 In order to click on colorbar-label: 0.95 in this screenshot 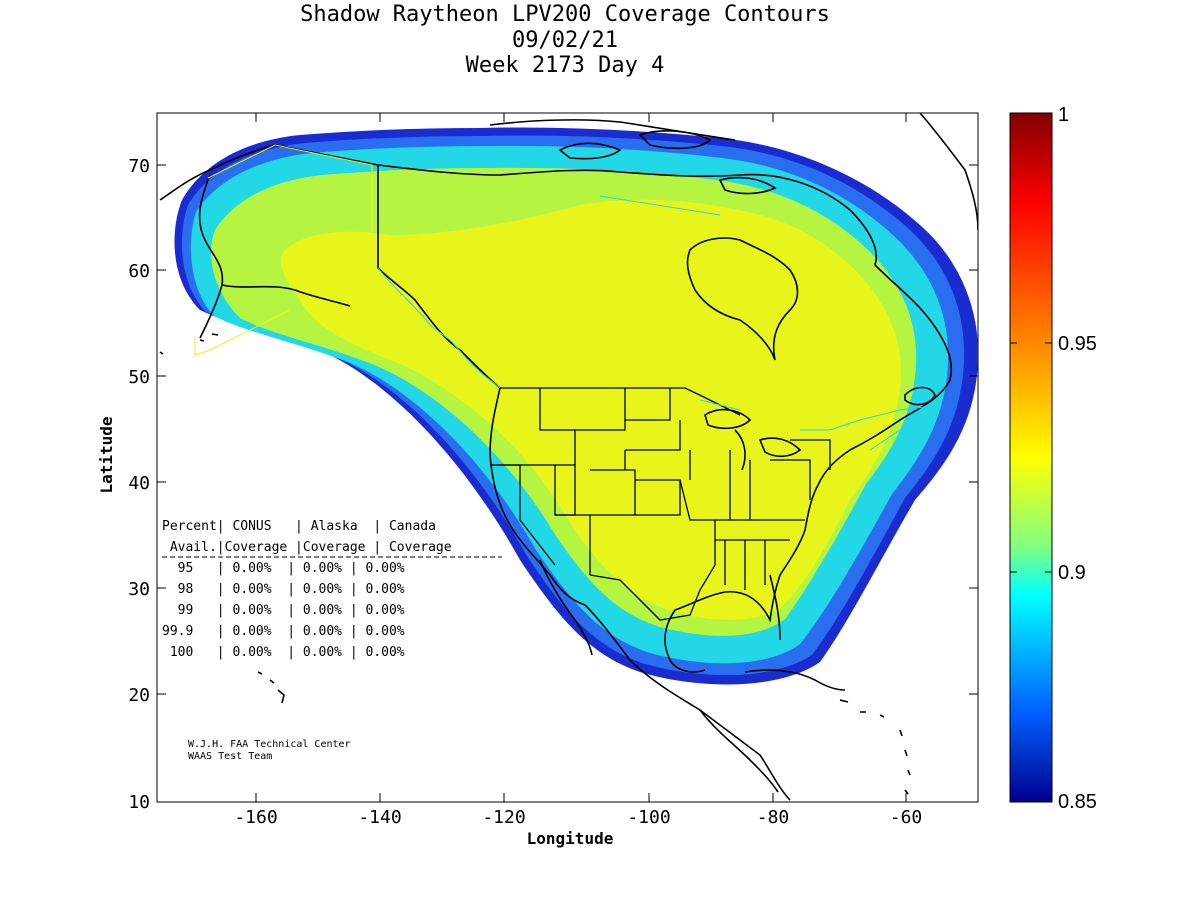, I will do `click(1077, 344)`.